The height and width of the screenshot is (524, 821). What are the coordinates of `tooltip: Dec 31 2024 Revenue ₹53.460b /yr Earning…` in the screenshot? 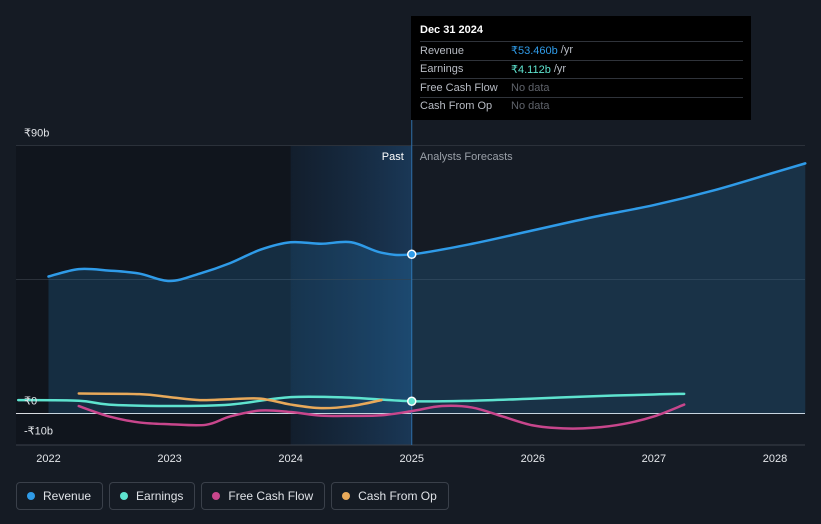 It's located at (581, 68).